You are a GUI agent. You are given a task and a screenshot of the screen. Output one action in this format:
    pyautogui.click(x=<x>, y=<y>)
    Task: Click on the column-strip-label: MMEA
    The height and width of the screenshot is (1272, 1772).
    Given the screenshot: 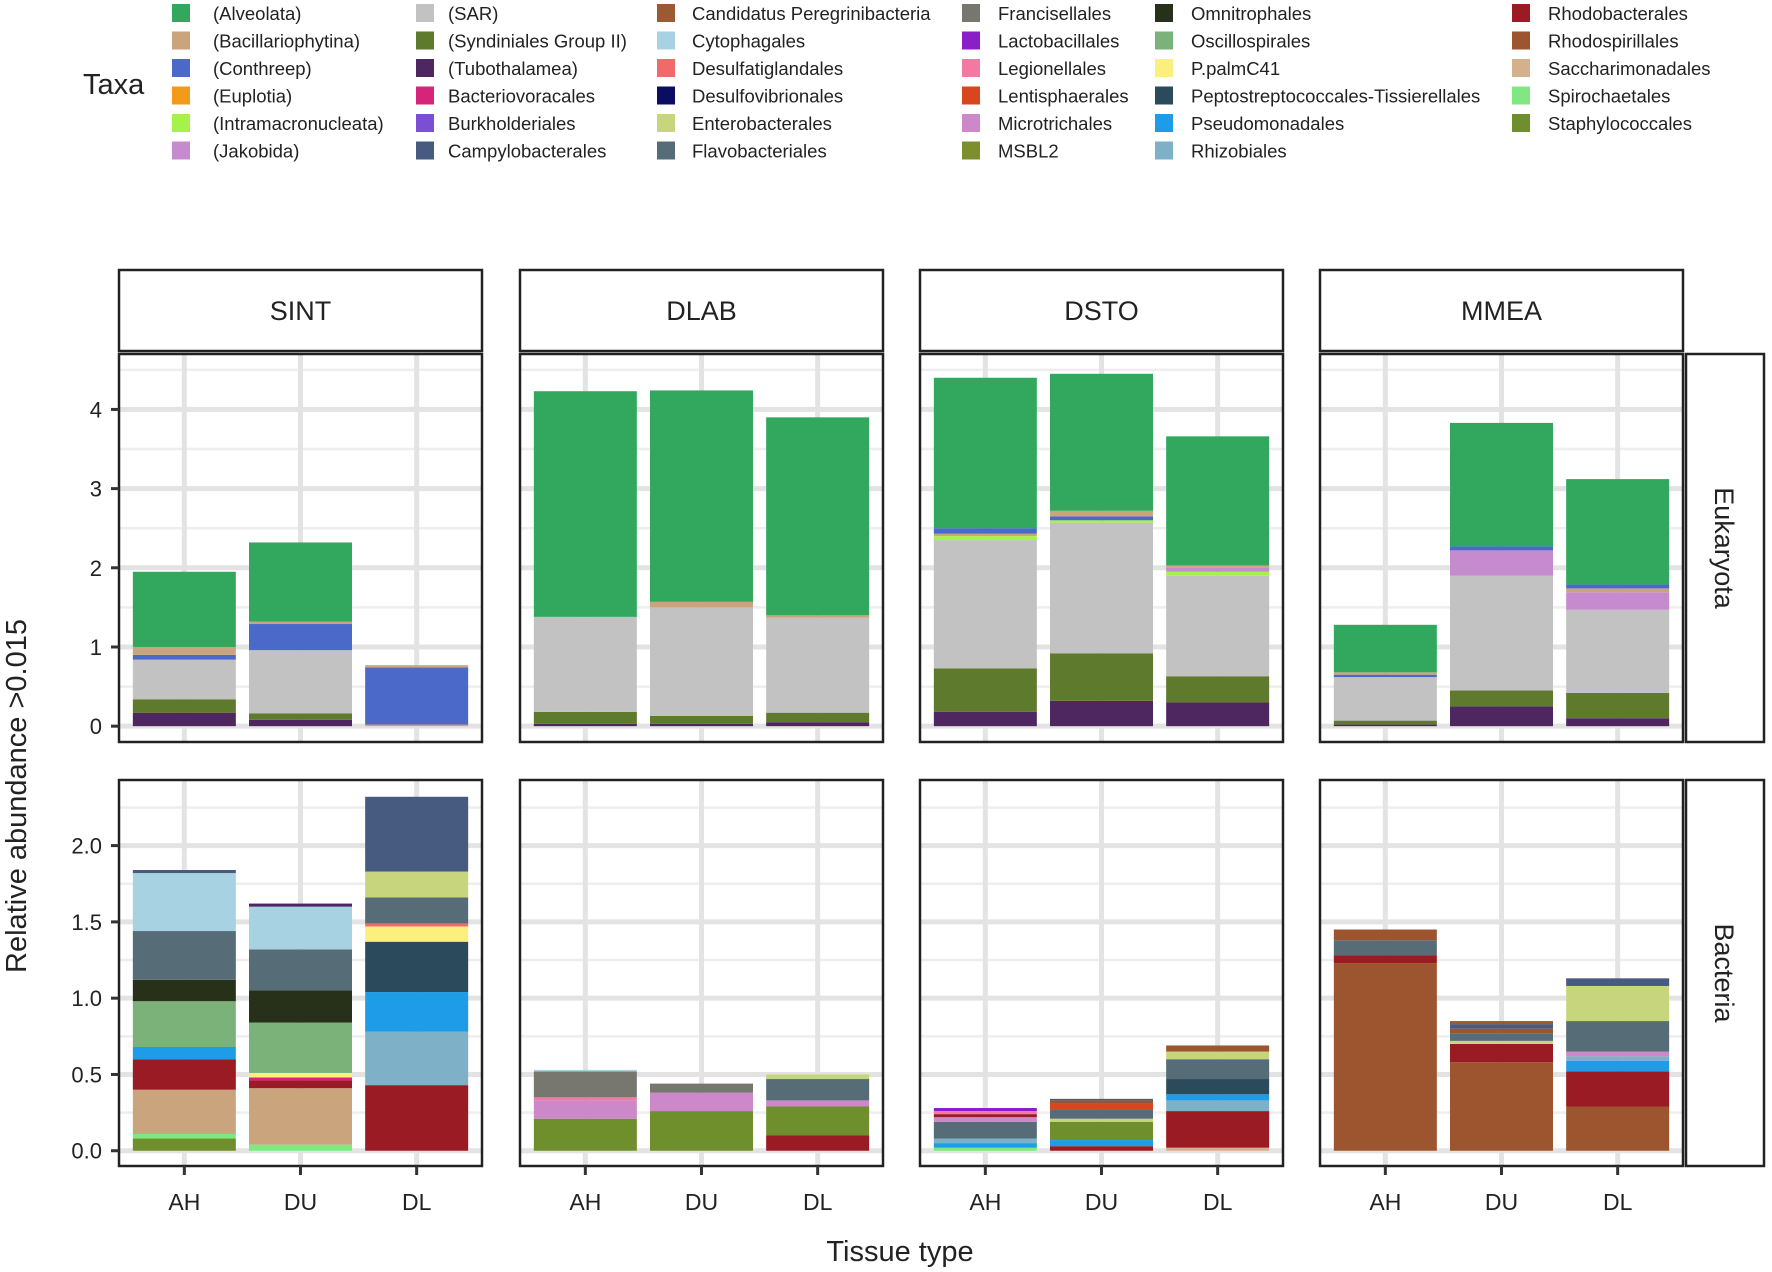 What is the action you would take?
    pyautogui.click(x=1501, y=311)
    